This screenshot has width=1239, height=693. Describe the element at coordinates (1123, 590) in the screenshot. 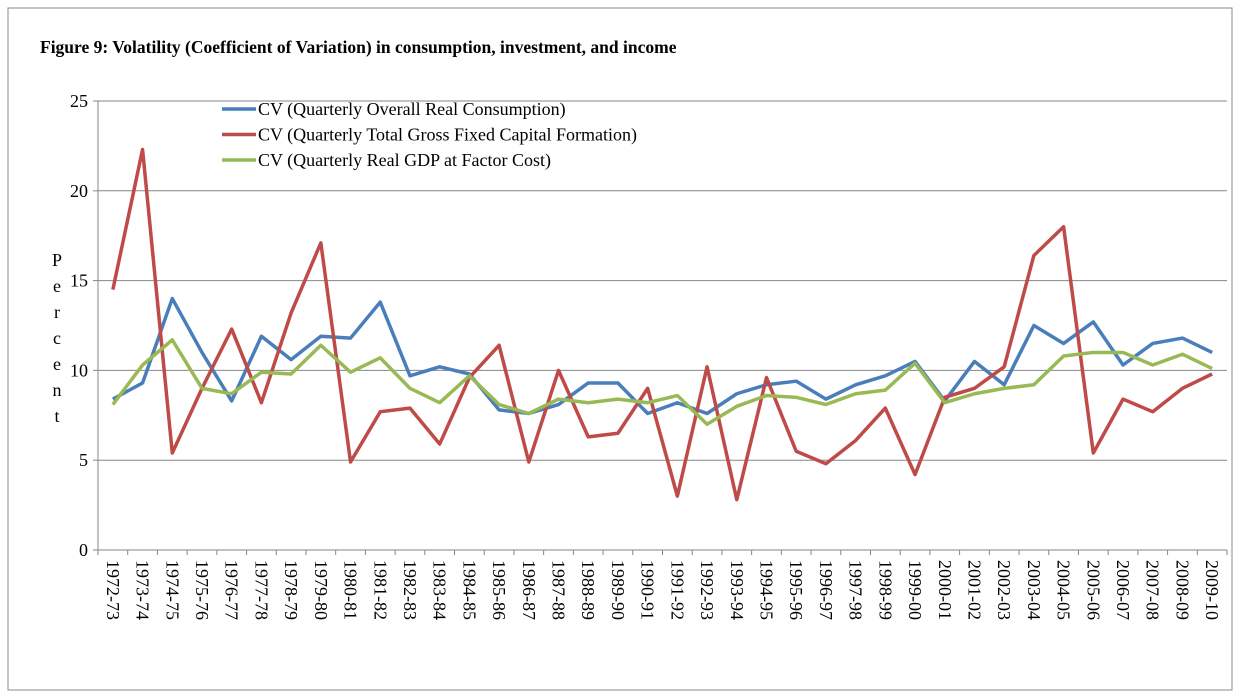

I see `x-tick-label: 2006-07` at that location.